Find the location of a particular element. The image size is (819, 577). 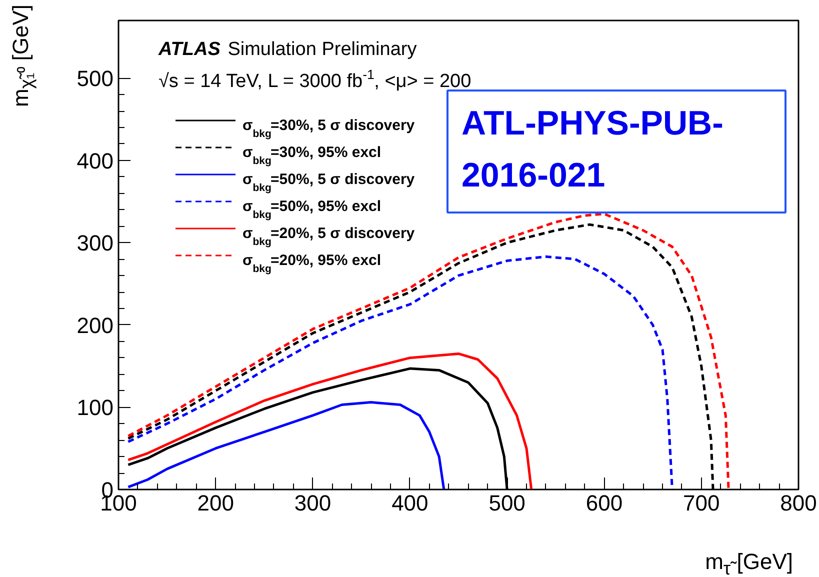

x-tick-label: 200 is located at coordinates (215, 503).